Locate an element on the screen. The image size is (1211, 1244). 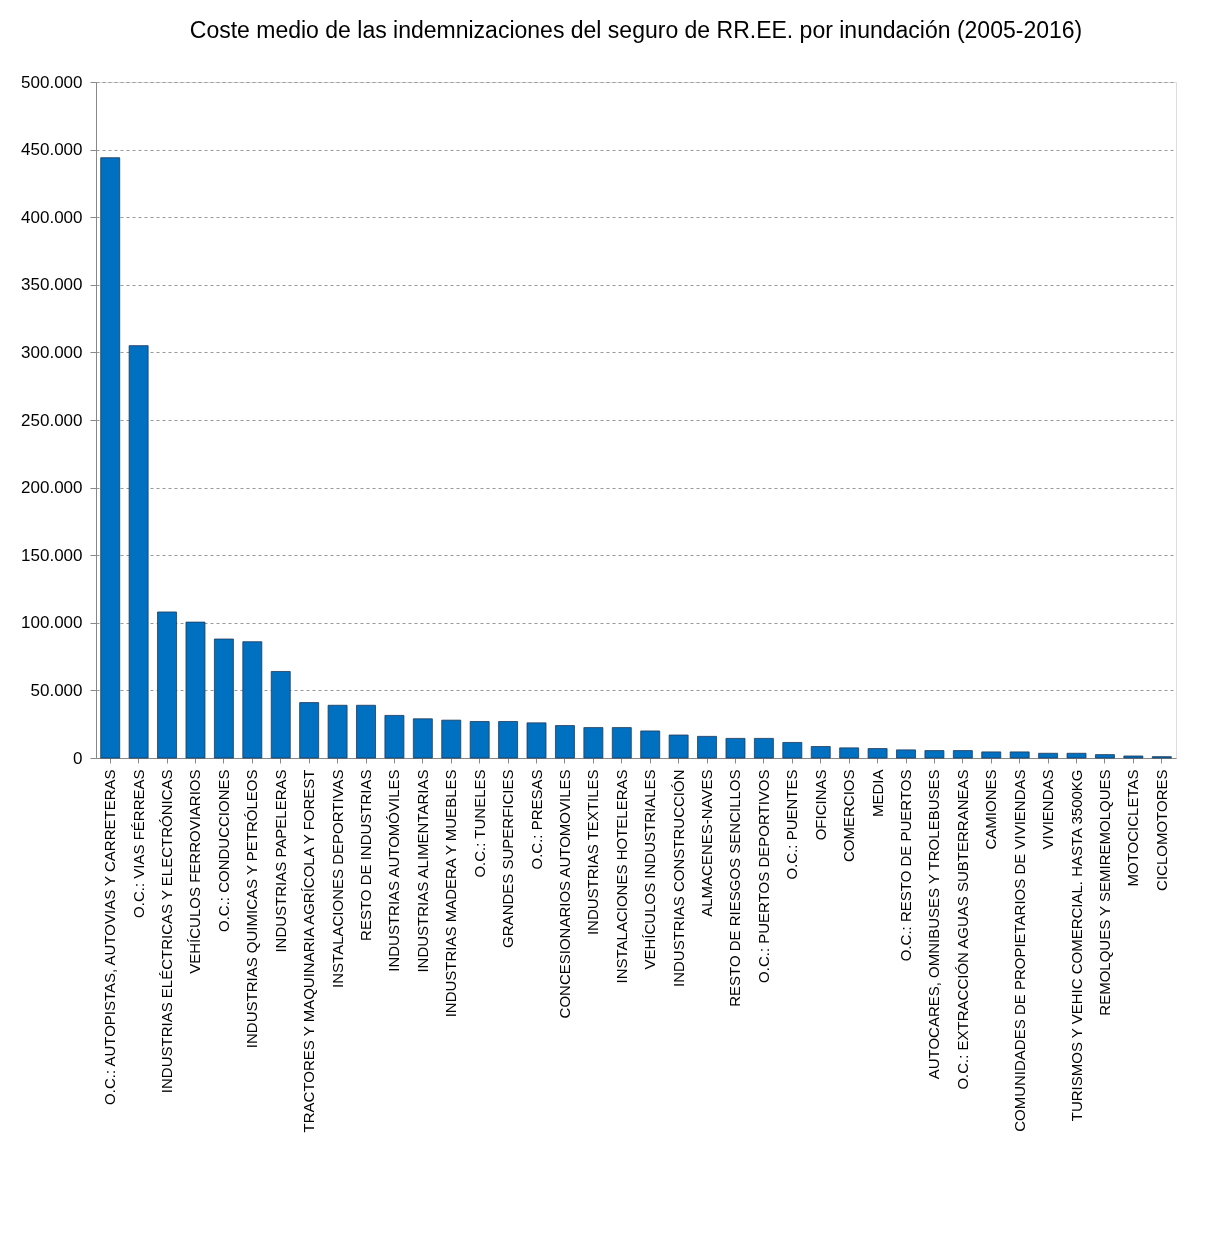
x-tick-label: O.C.: EXTRACCIÓN AGUAS SUBTERRANEAS is located at coordinates (962, 929).